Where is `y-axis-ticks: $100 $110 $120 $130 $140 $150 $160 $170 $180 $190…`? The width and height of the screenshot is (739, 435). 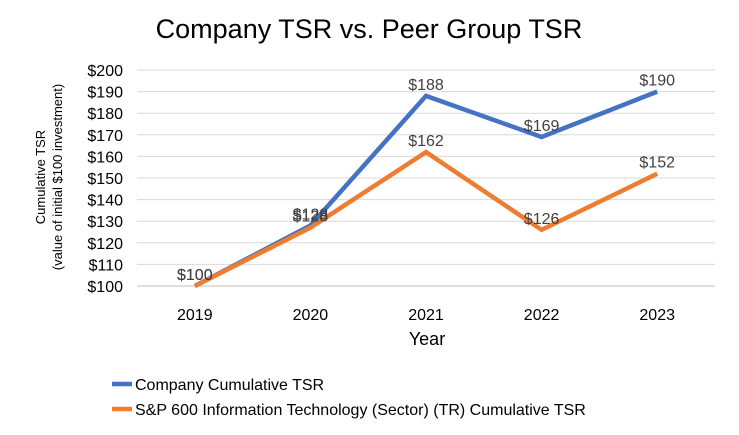 y-axis-ticks: $100 $110 $120 $130 $140 $150 $160 $170 $180 $190… is located at coordinates (105, 179).